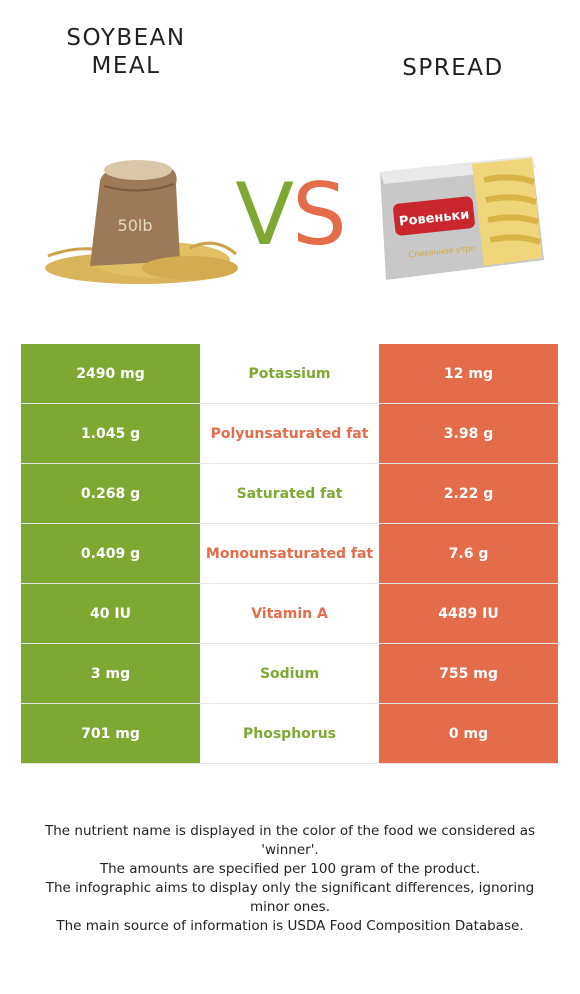  I want to click on right-value: 2.22 g, so click(468, 493).